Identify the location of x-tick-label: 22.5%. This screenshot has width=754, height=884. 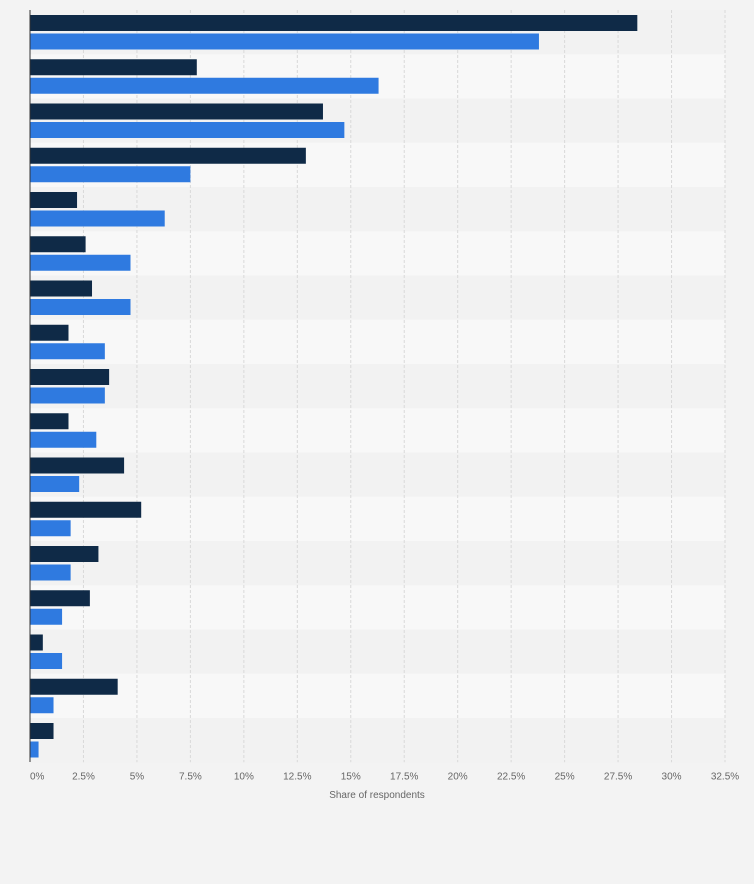
(511, 776).